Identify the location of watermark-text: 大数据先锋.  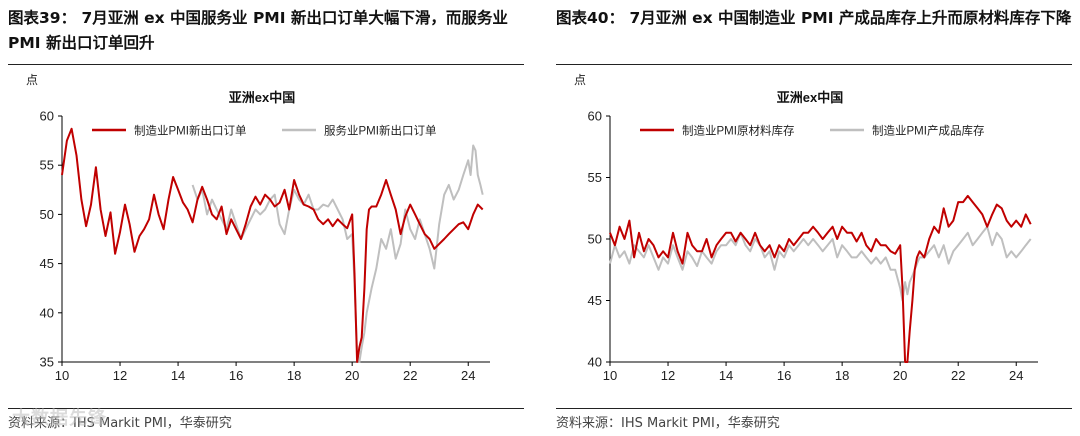
(59, 418).